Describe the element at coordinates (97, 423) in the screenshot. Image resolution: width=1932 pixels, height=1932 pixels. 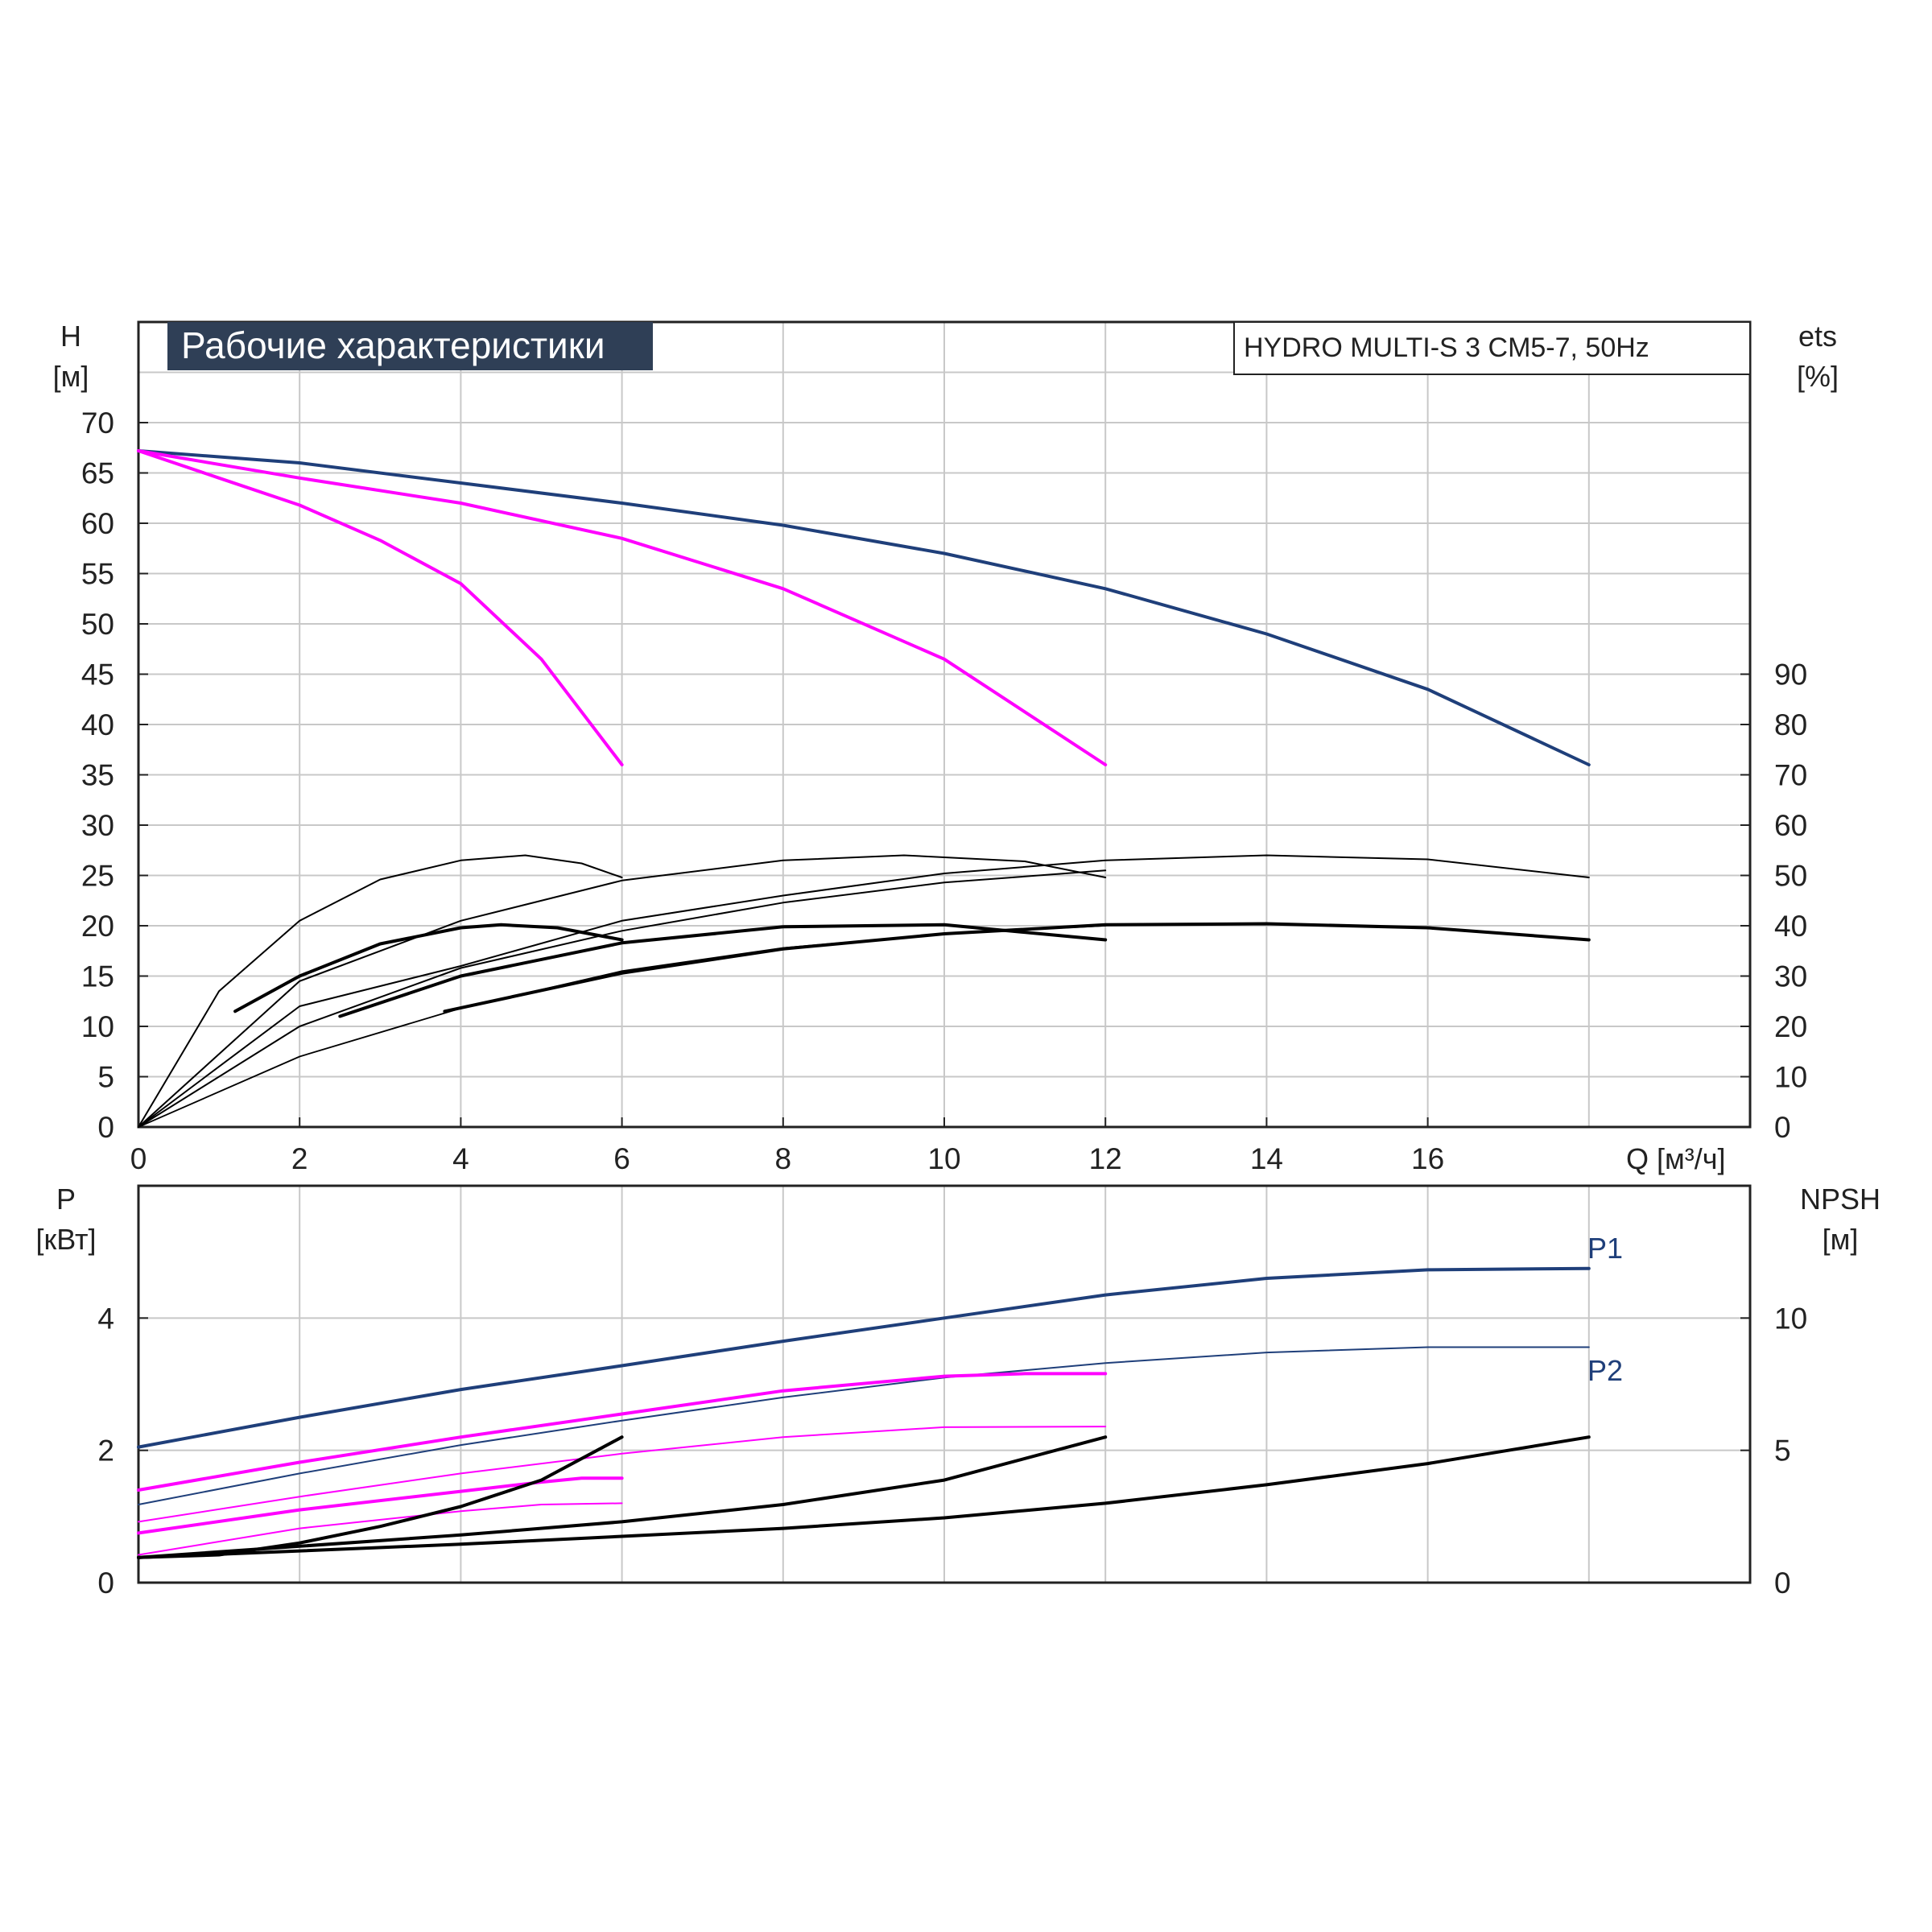
I see `head-axis-tick: 70` at that location.